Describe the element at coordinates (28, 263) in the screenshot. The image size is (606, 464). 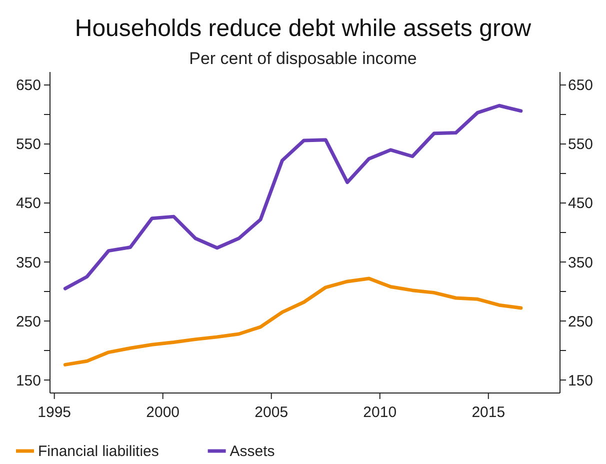
I see `y-tick-label: 350` at that location.